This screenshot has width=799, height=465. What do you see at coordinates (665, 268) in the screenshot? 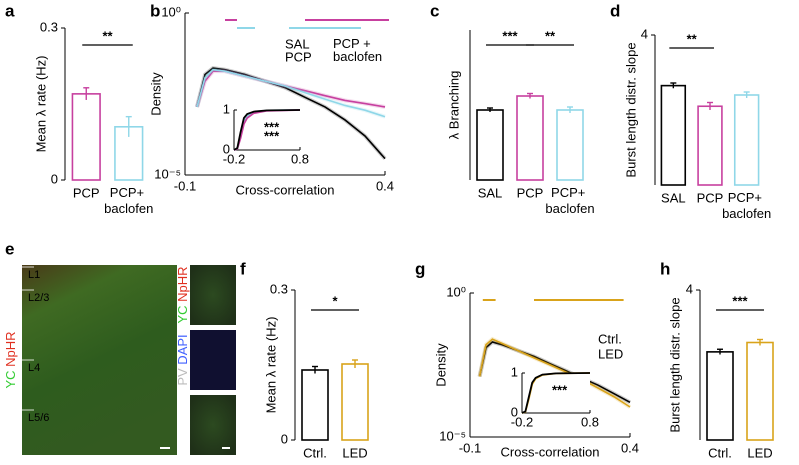
I see `panel-letter: h` at bounding box center [665, 268].